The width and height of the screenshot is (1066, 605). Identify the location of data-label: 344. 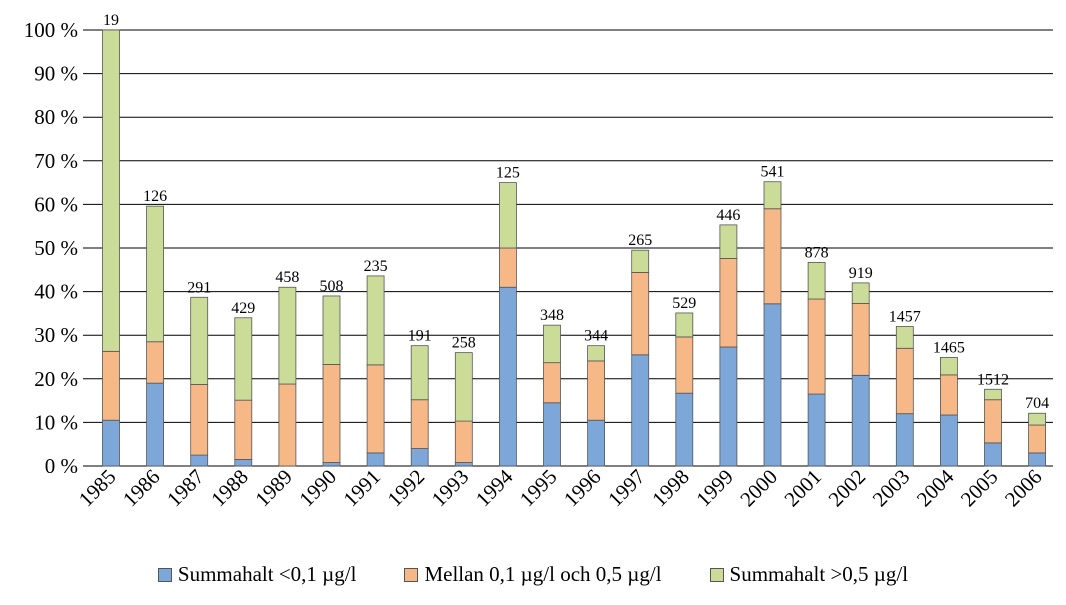
(596, 336).